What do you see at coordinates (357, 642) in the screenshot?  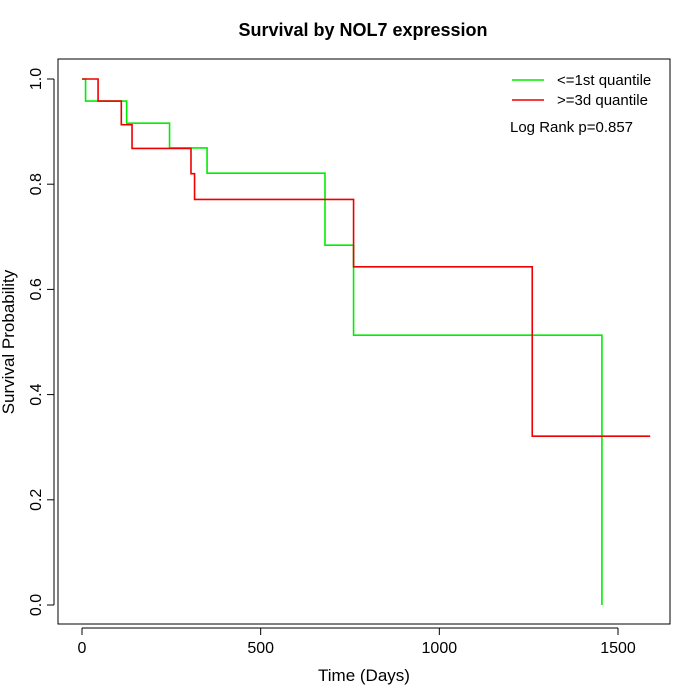 I see `x-axis: 0 500 1000 1500` at bounding box center [357, 642].